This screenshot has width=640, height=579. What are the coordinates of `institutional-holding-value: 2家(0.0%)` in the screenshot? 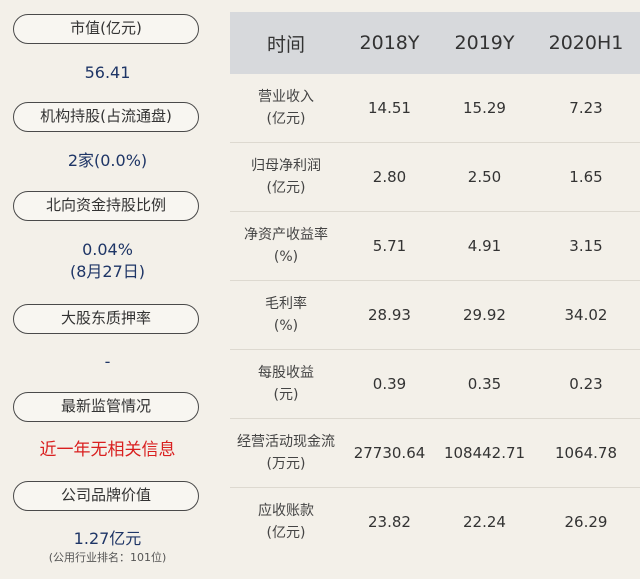 It's located at (107, 160).